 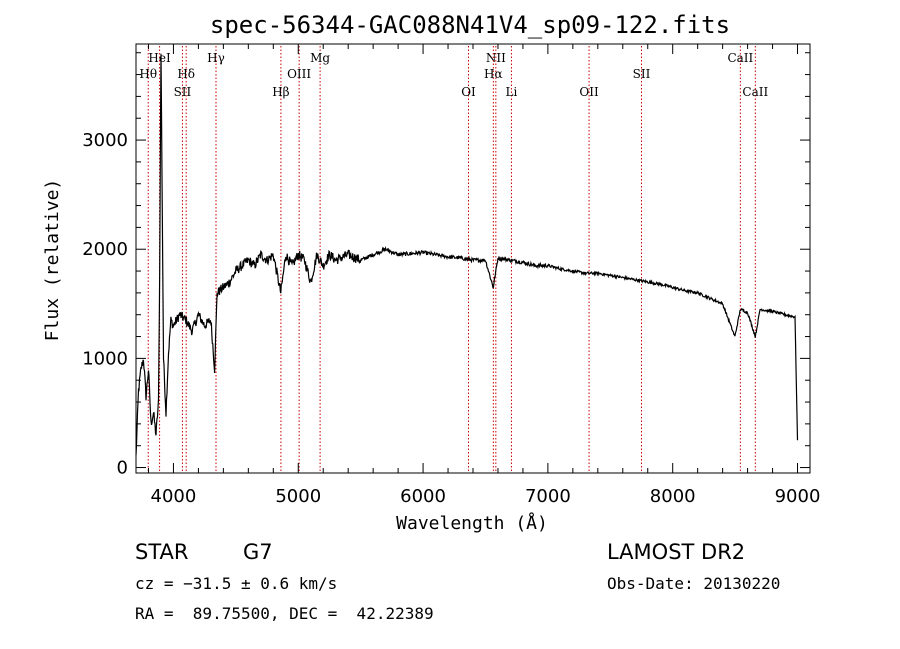 I want to click on y-tick-label: 3000, so click(x=105, y=140).